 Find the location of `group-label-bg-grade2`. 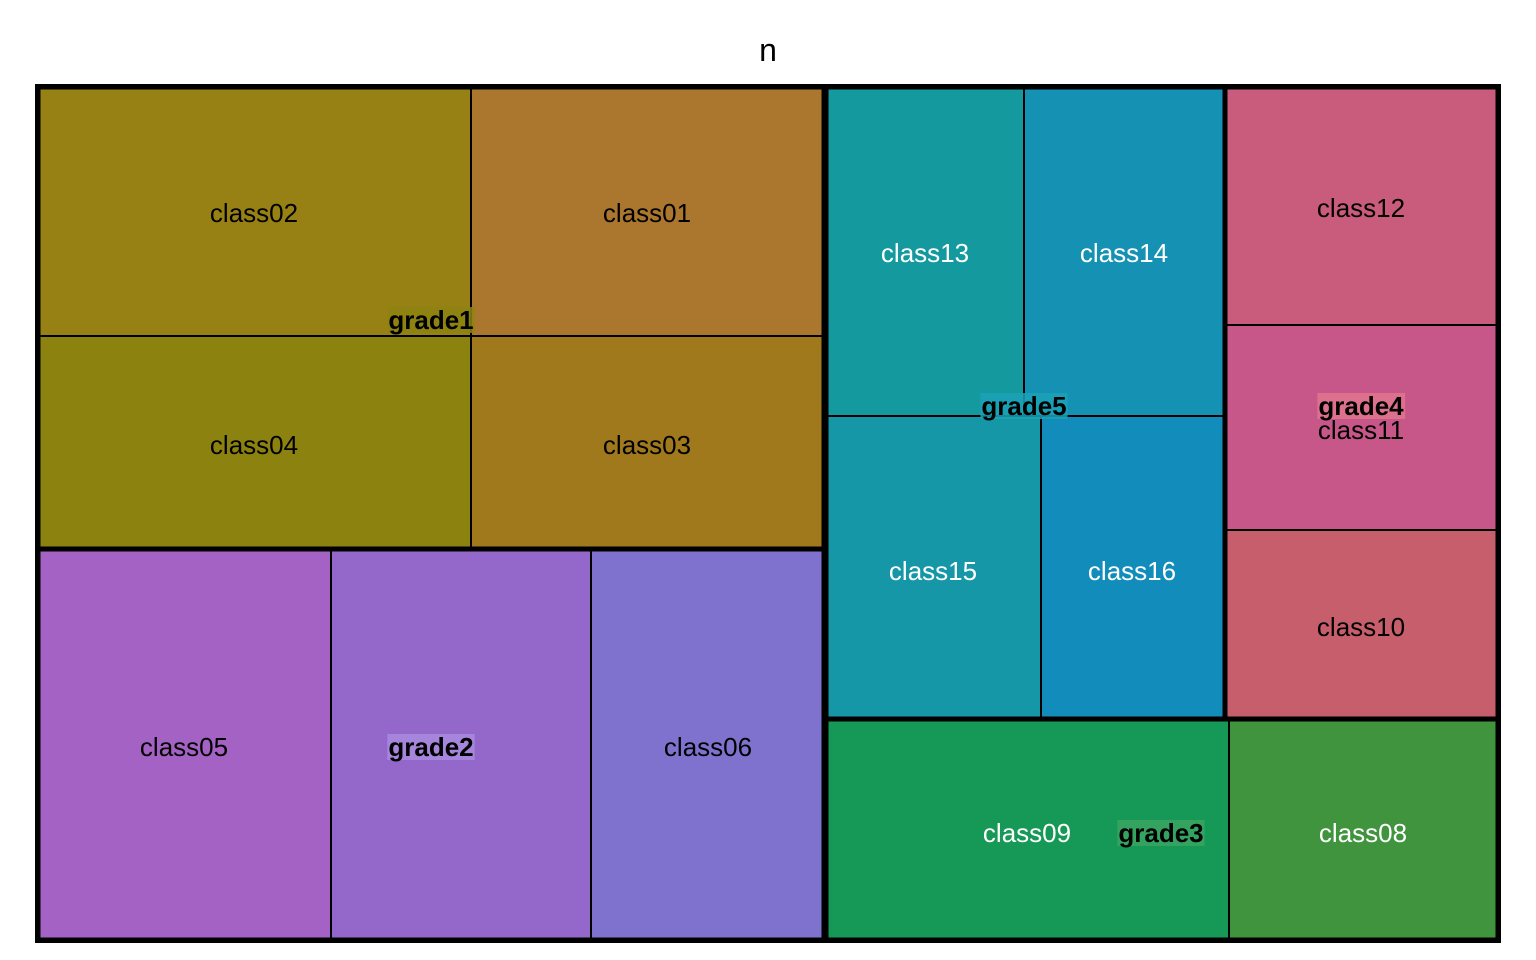

group-label-bg-grade2 is located at coordinates (431, 747).